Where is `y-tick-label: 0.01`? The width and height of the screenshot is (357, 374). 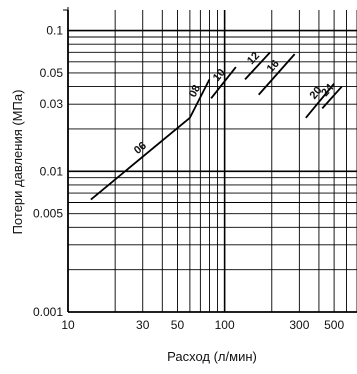
y-tick-label: 0.01 is located at coordinates (52, 171).